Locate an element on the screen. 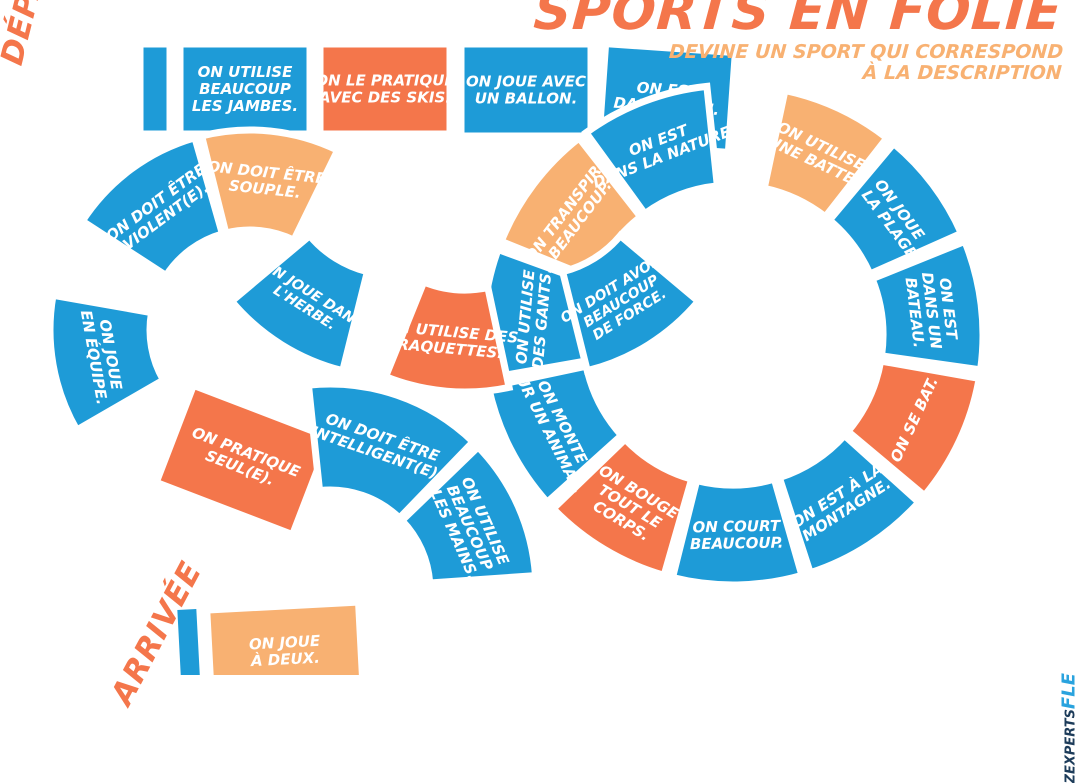 Image resolution: width=1080 pixels, height=783 pixels. brand-logo: ZEXPERTSFLE is located at coordinates (1068, 728).